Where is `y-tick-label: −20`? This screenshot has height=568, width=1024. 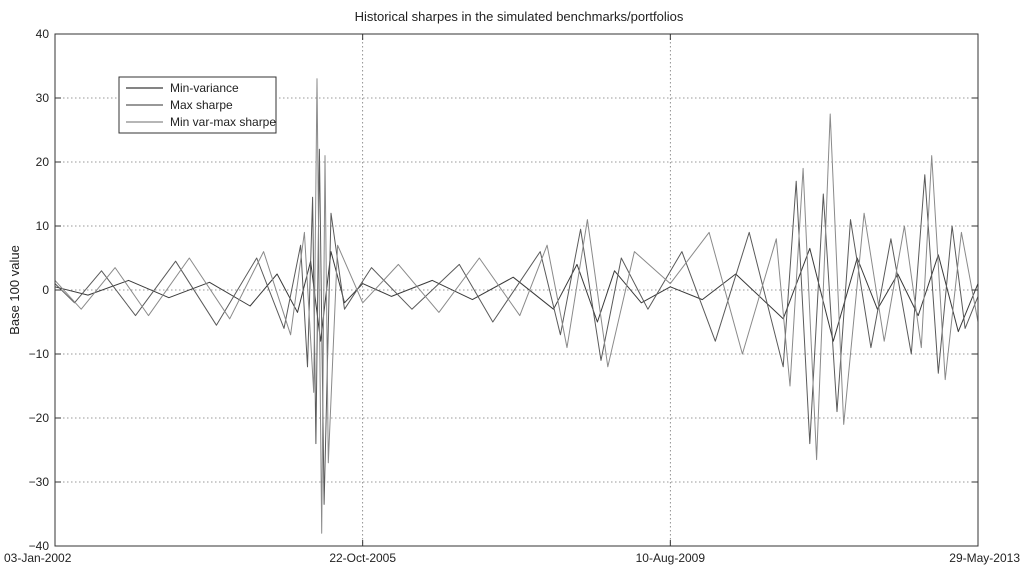 y-tick-label: −20 is located at coordinates (39, 418).